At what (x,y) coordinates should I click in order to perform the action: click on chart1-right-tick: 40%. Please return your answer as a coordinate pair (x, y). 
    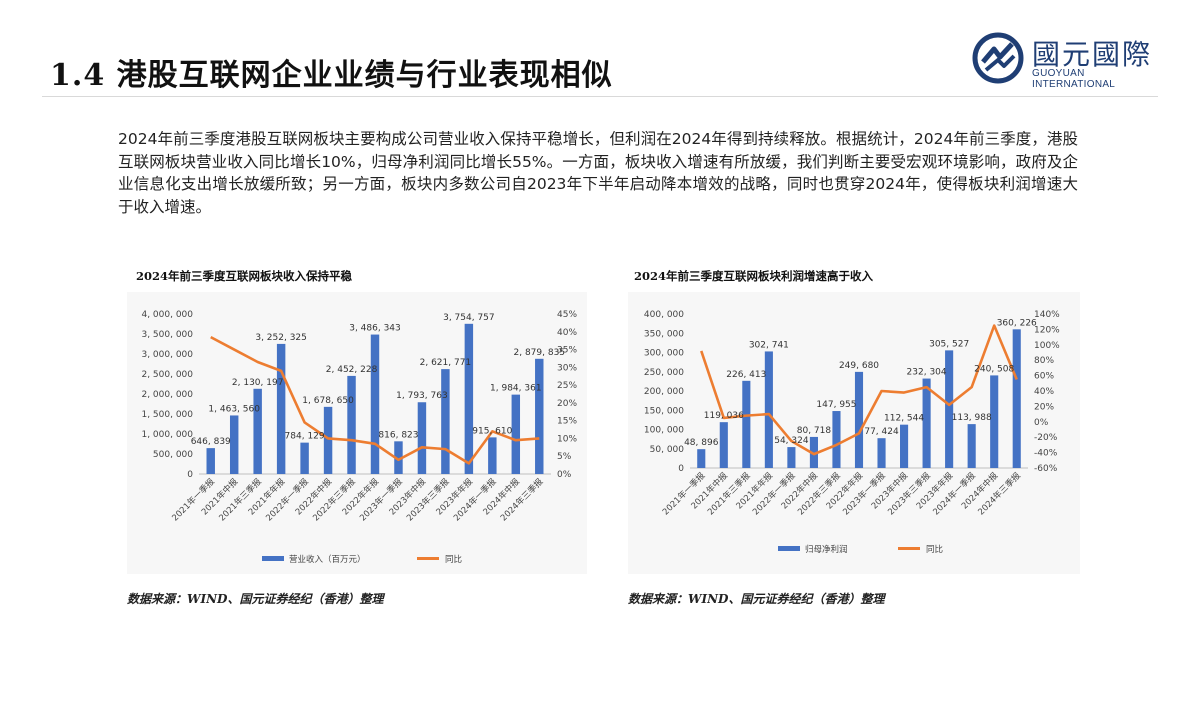
    Looking at the image, I should click on (567, 333).